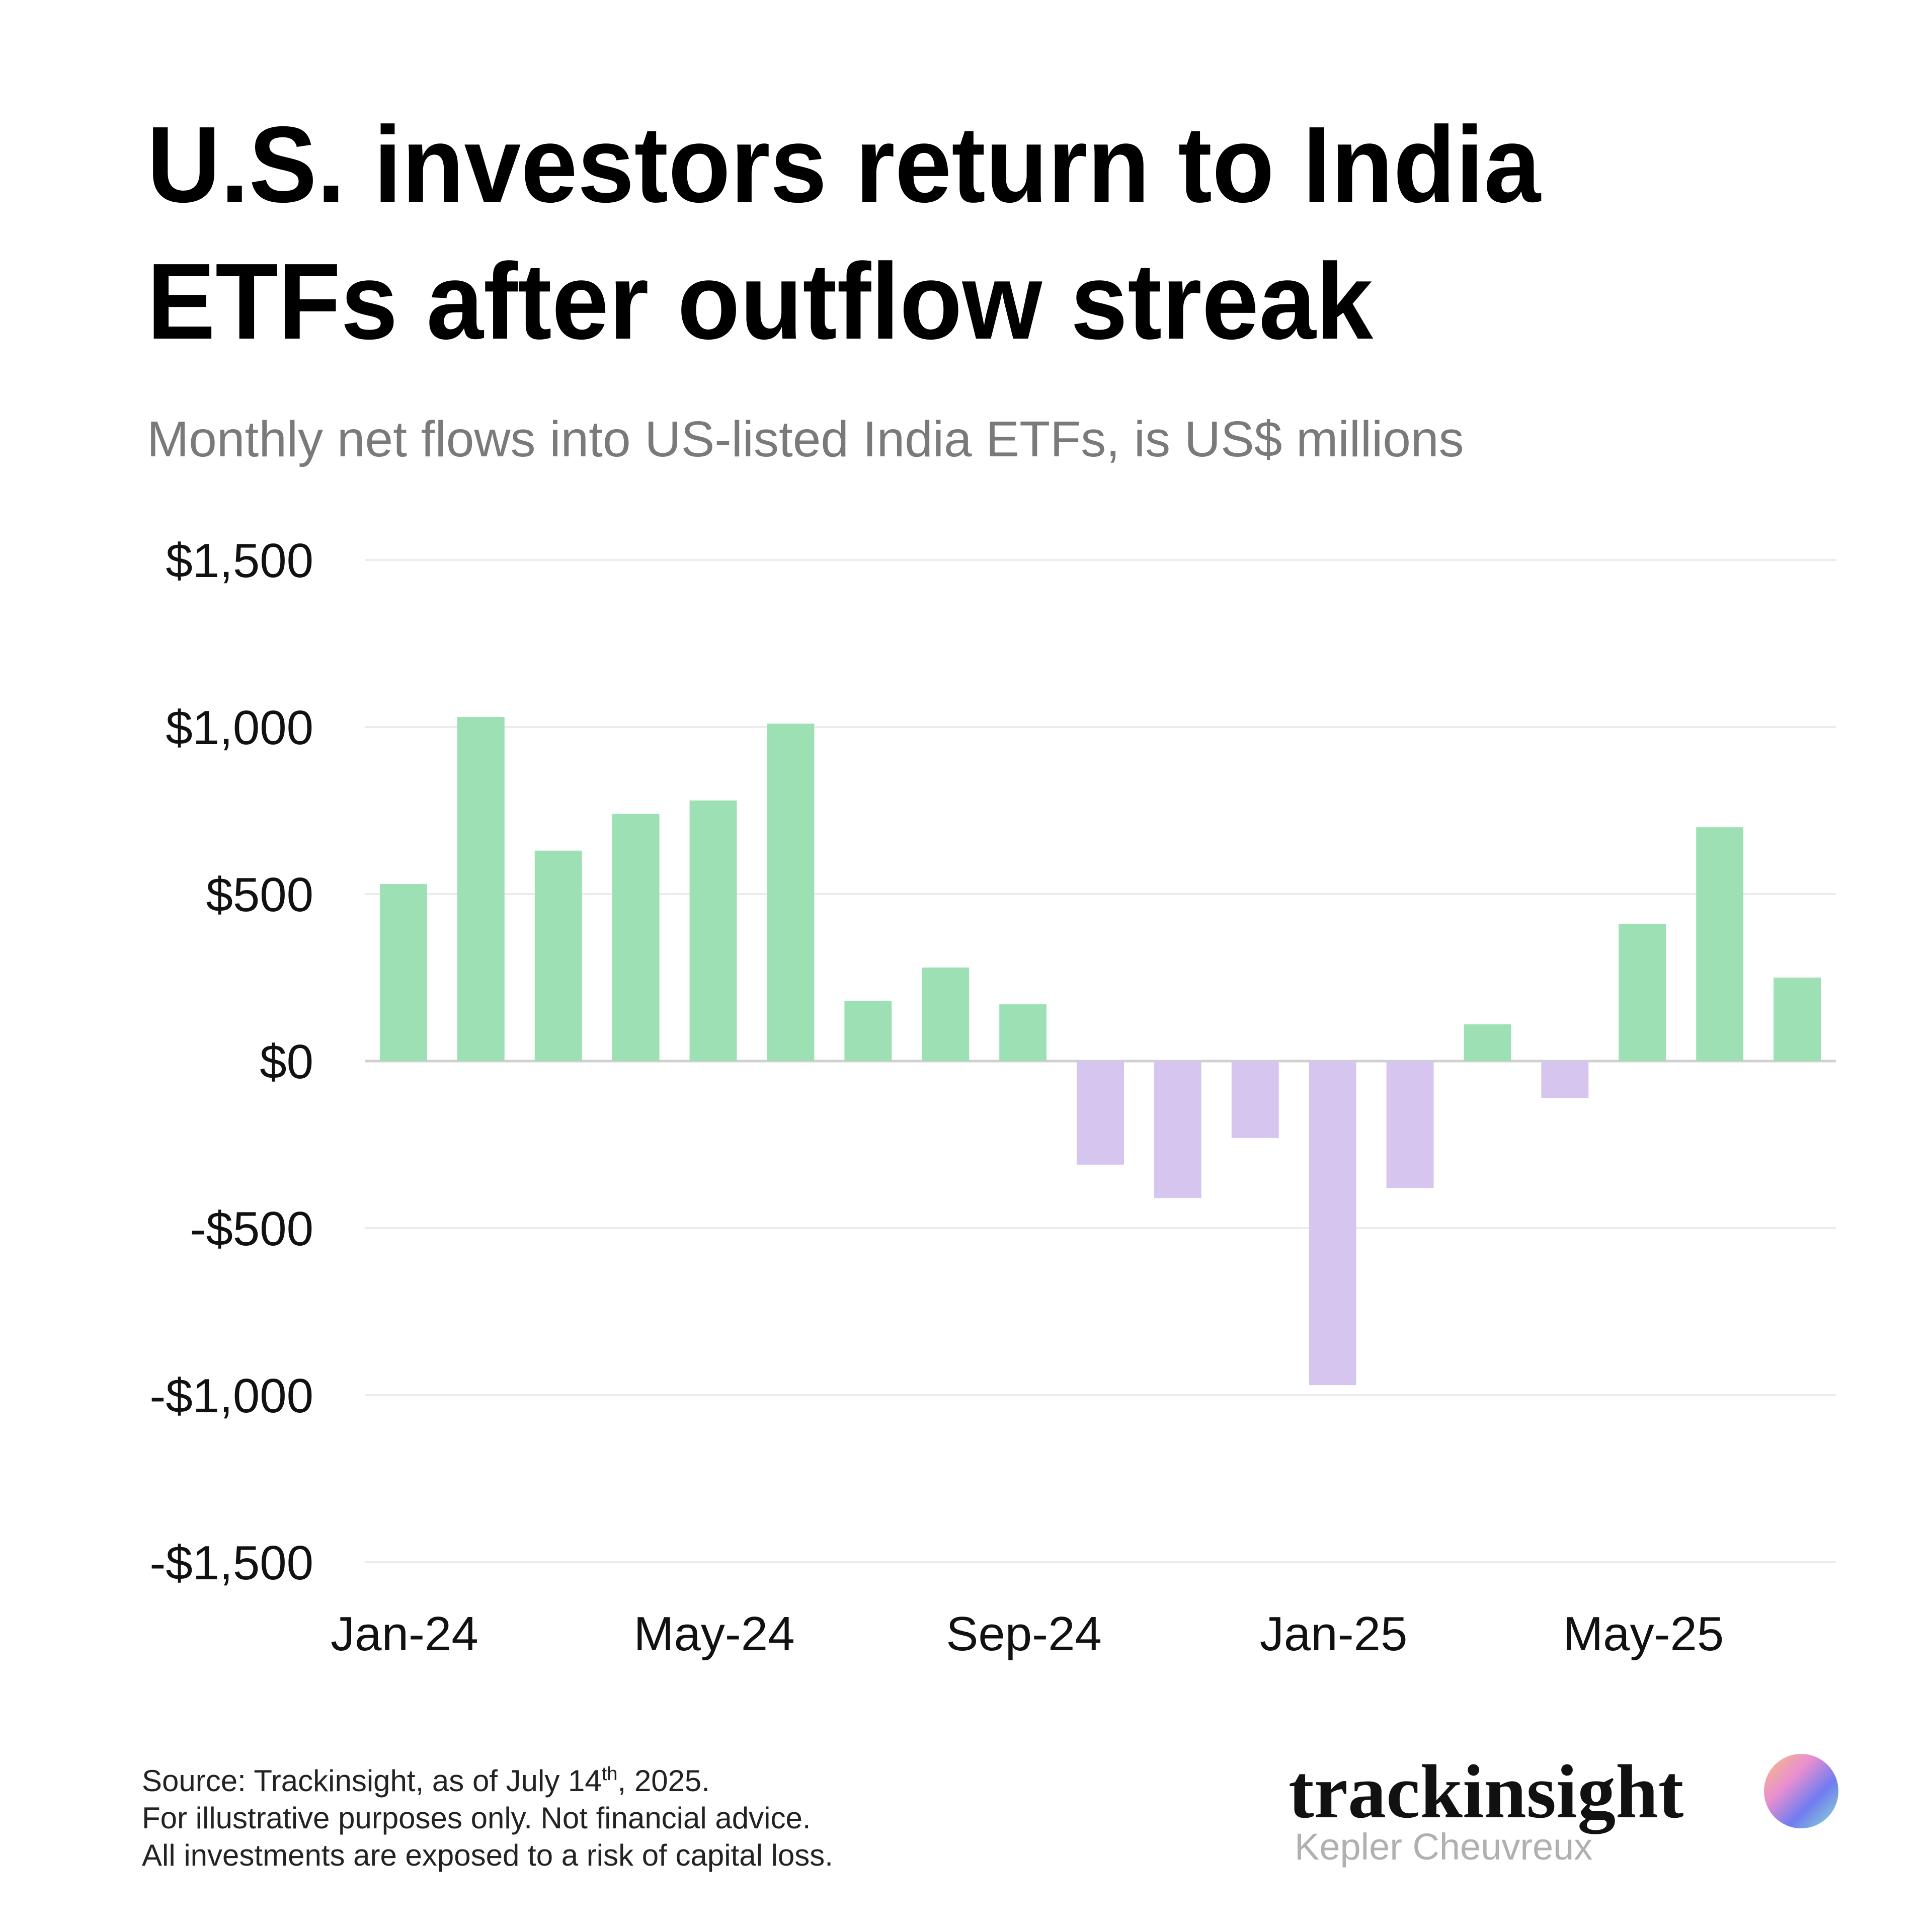 Image resolution: width=1932 pixels, height=1932 pixels. What do you see at coordinates (1643, 1634) in the screenshot?
I see `x-tick-label: May-25` at bounding box center [1643, 1634].